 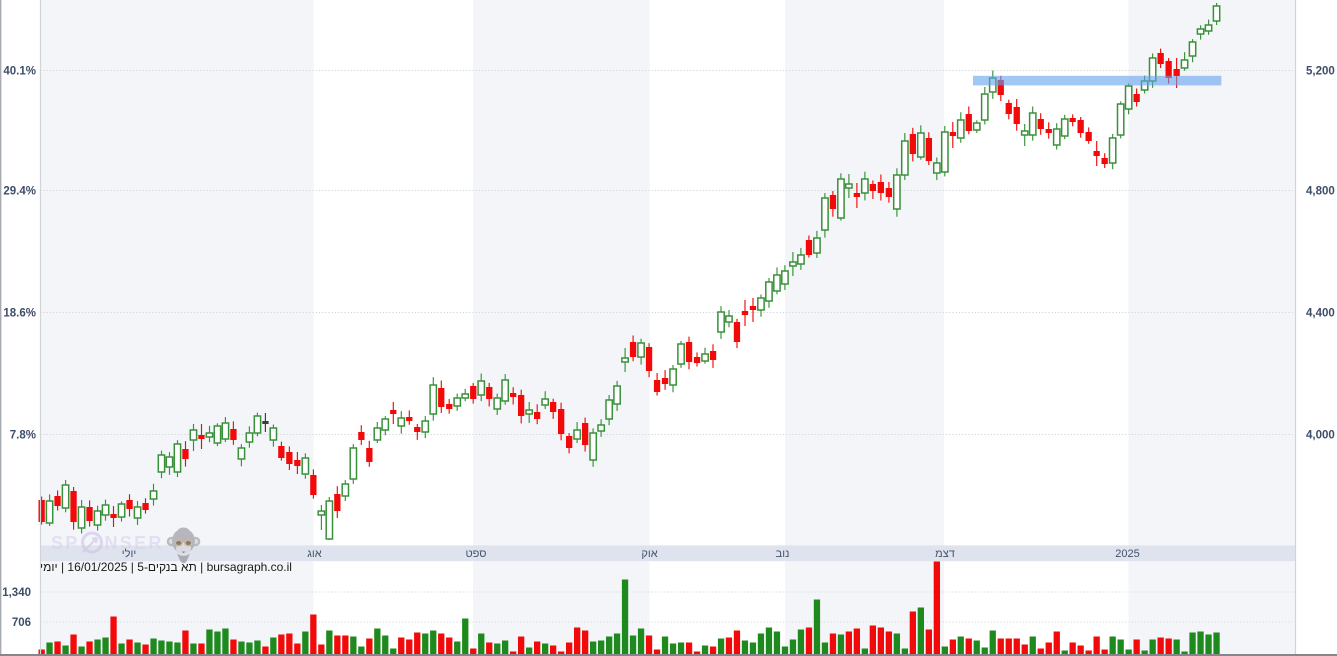 I want to click on svg-text: 4,400, so click(x=1320, y=314).